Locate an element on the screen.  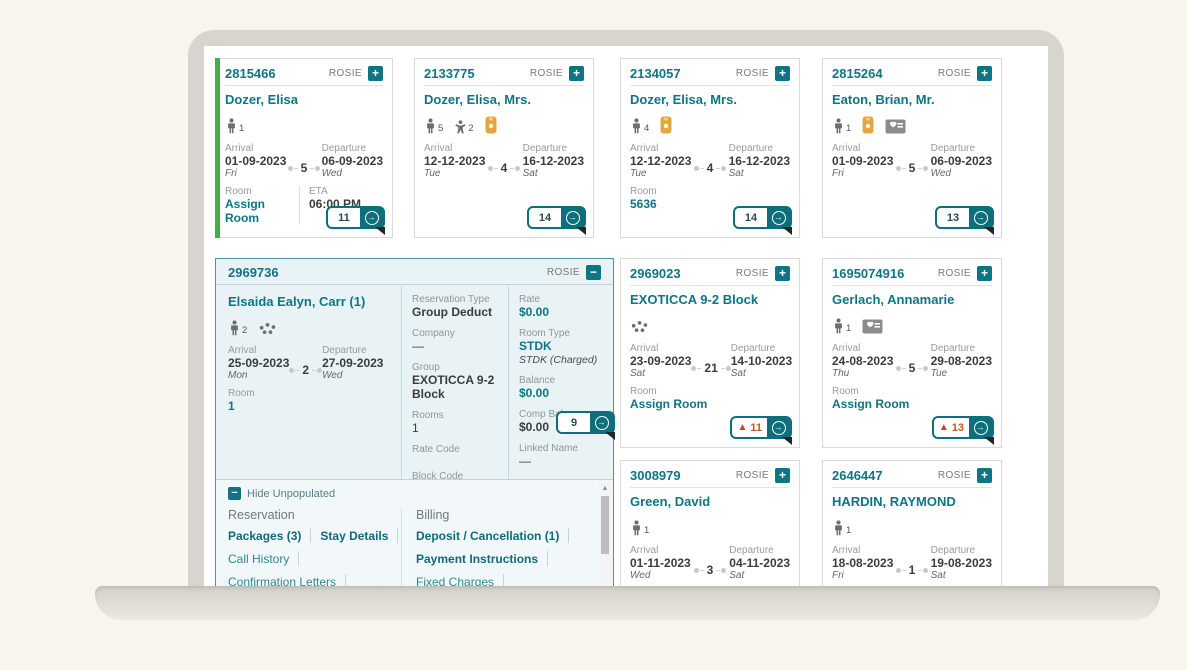
adult-icon: 1 is located at coordinates (841, 528).